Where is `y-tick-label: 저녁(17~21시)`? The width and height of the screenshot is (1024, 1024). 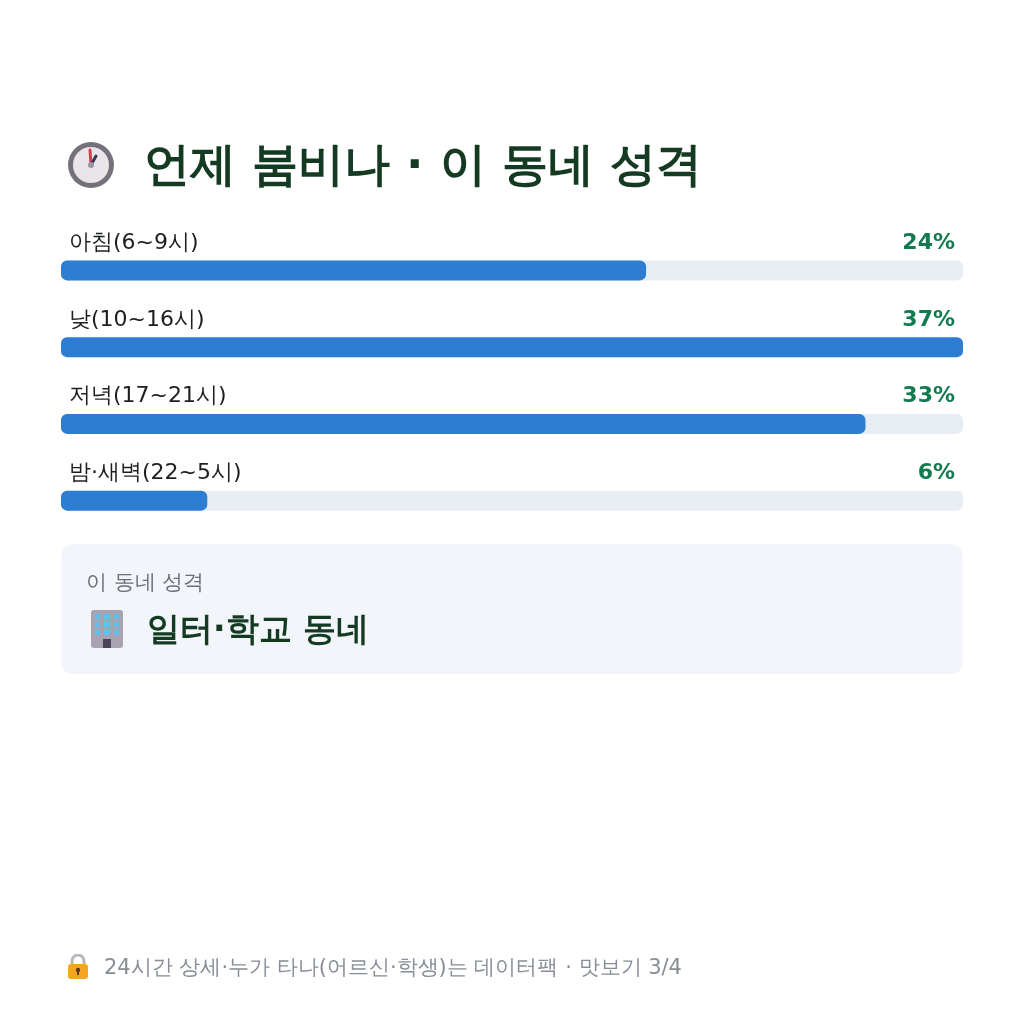
y-tick-label: 저녁(17~21시) is located at coordinates (148, 395).